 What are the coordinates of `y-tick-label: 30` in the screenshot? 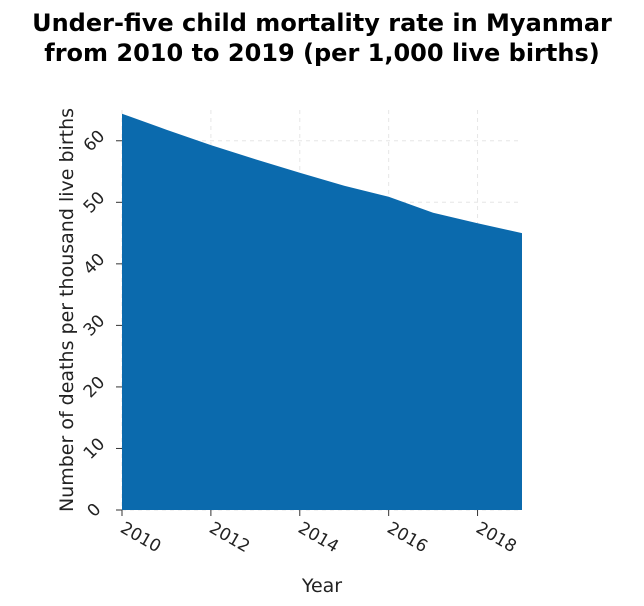 It's located at (94, 325).